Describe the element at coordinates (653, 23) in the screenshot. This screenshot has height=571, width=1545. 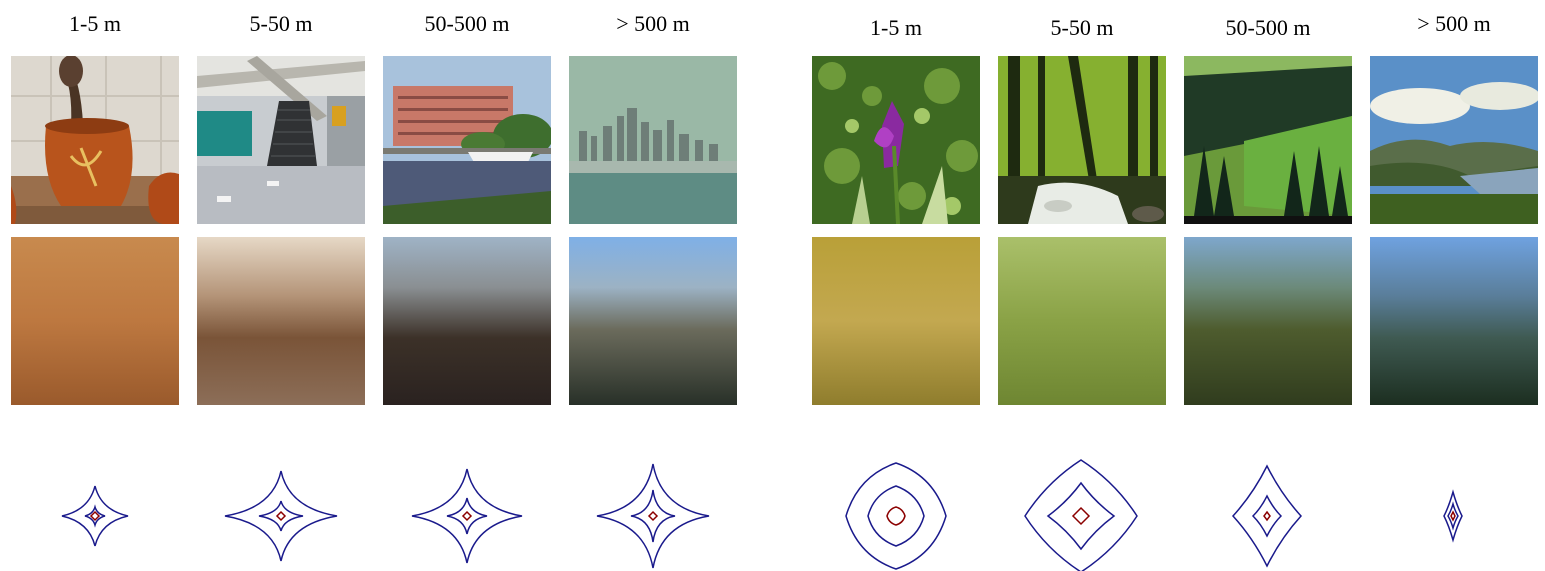
I see `label-manmade-4: > 500 m` at that location.